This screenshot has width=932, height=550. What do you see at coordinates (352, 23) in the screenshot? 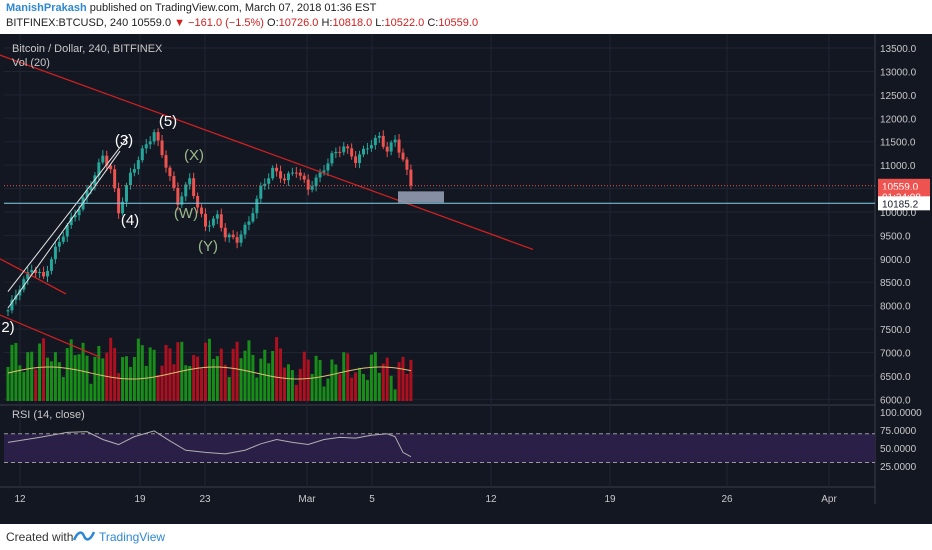
I see `high-value: 10818.0` at bounding box center [352, 23].